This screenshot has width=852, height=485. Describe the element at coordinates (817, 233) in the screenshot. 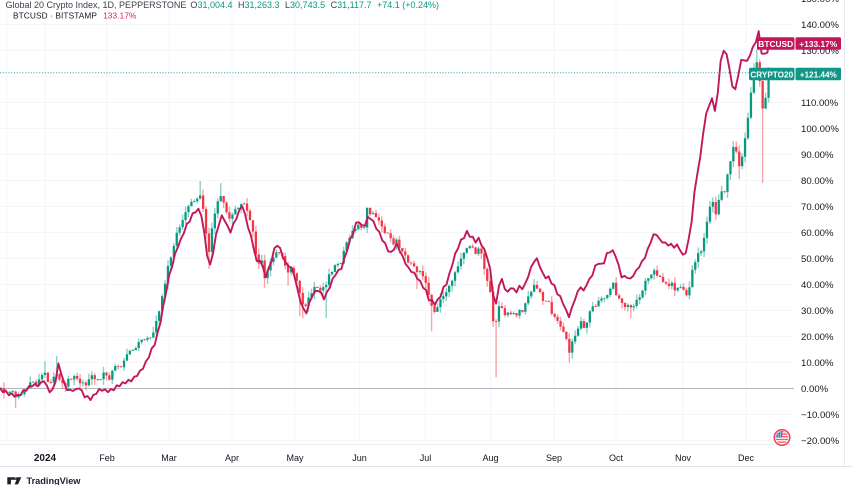

I see `svg-text: 60.00%` at that location.